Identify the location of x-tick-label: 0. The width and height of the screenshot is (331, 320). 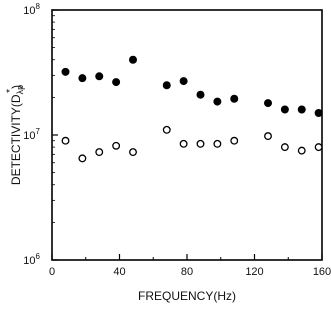
(52, 272).